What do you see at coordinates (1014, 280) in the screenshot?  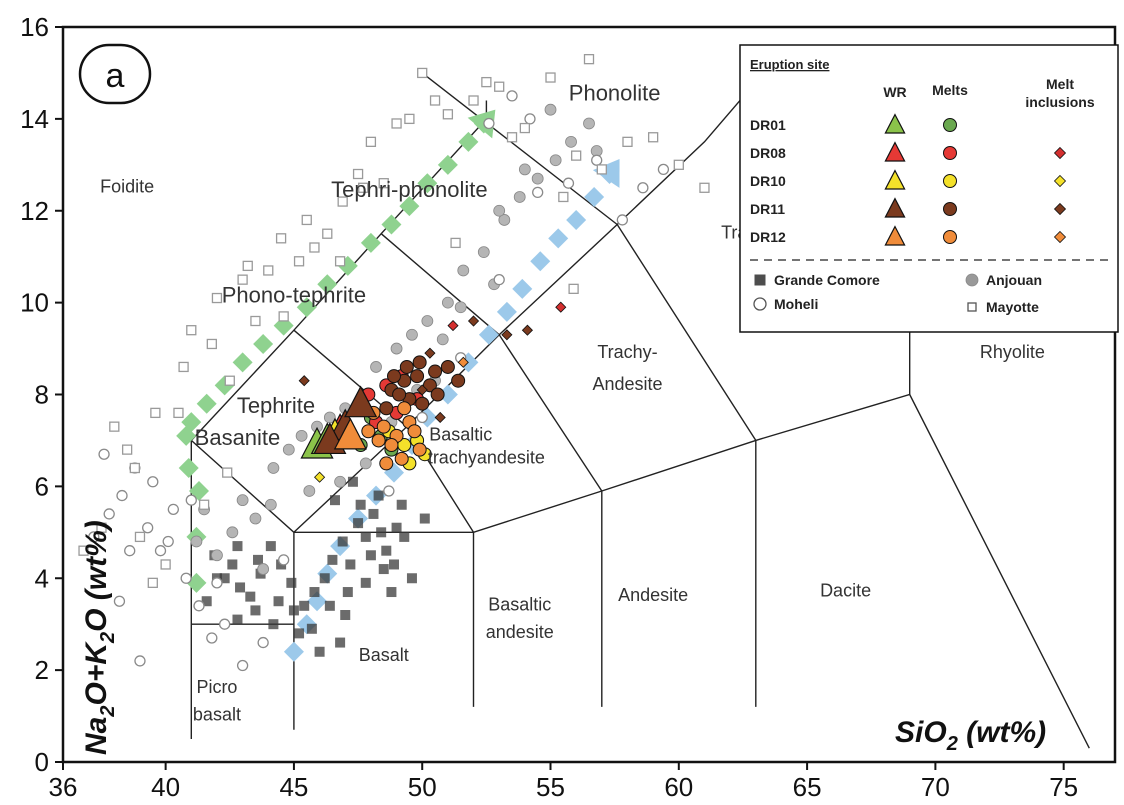 I see `legend-site-label: Anjouan` at bounding box center [1014, 280].